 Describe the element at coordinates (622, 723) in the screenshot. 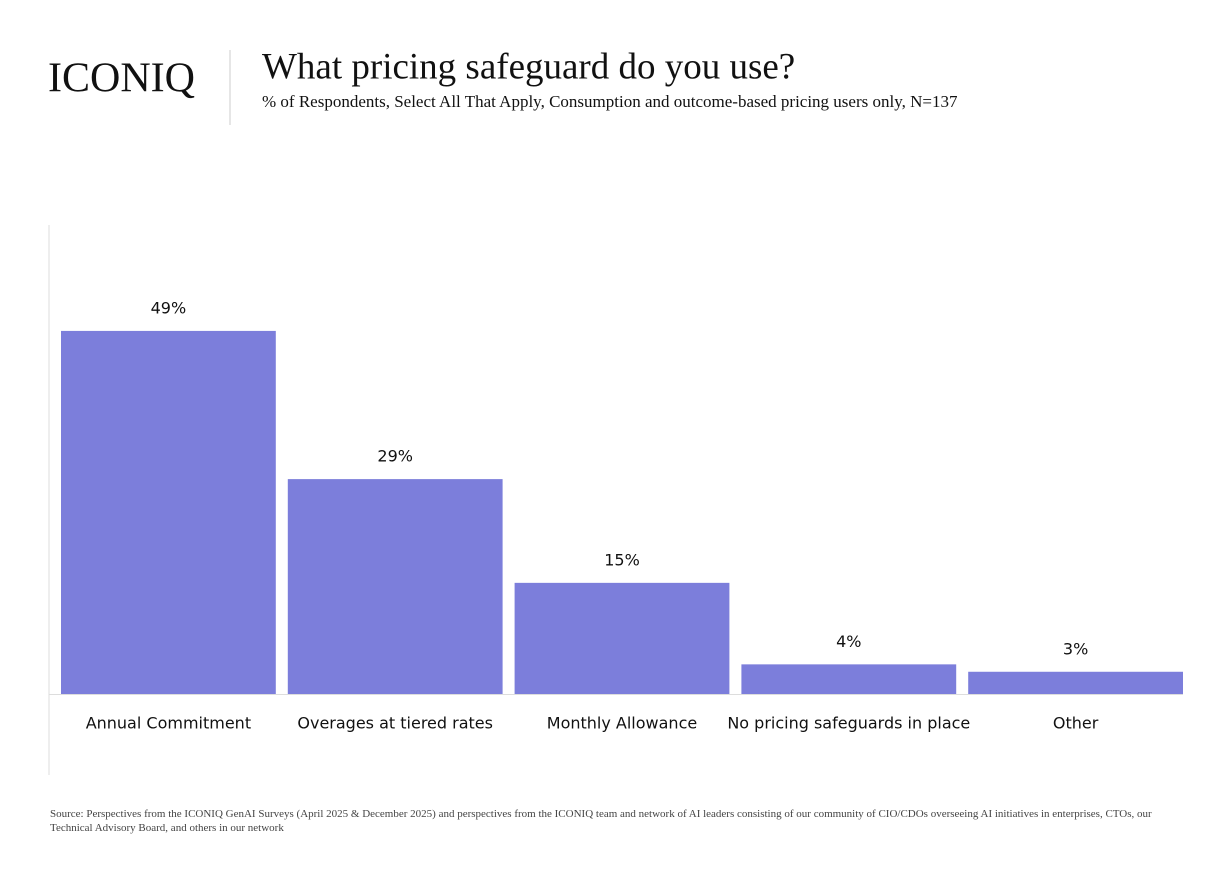

I see `x-tick-label: Monthly Allowance` at that location.